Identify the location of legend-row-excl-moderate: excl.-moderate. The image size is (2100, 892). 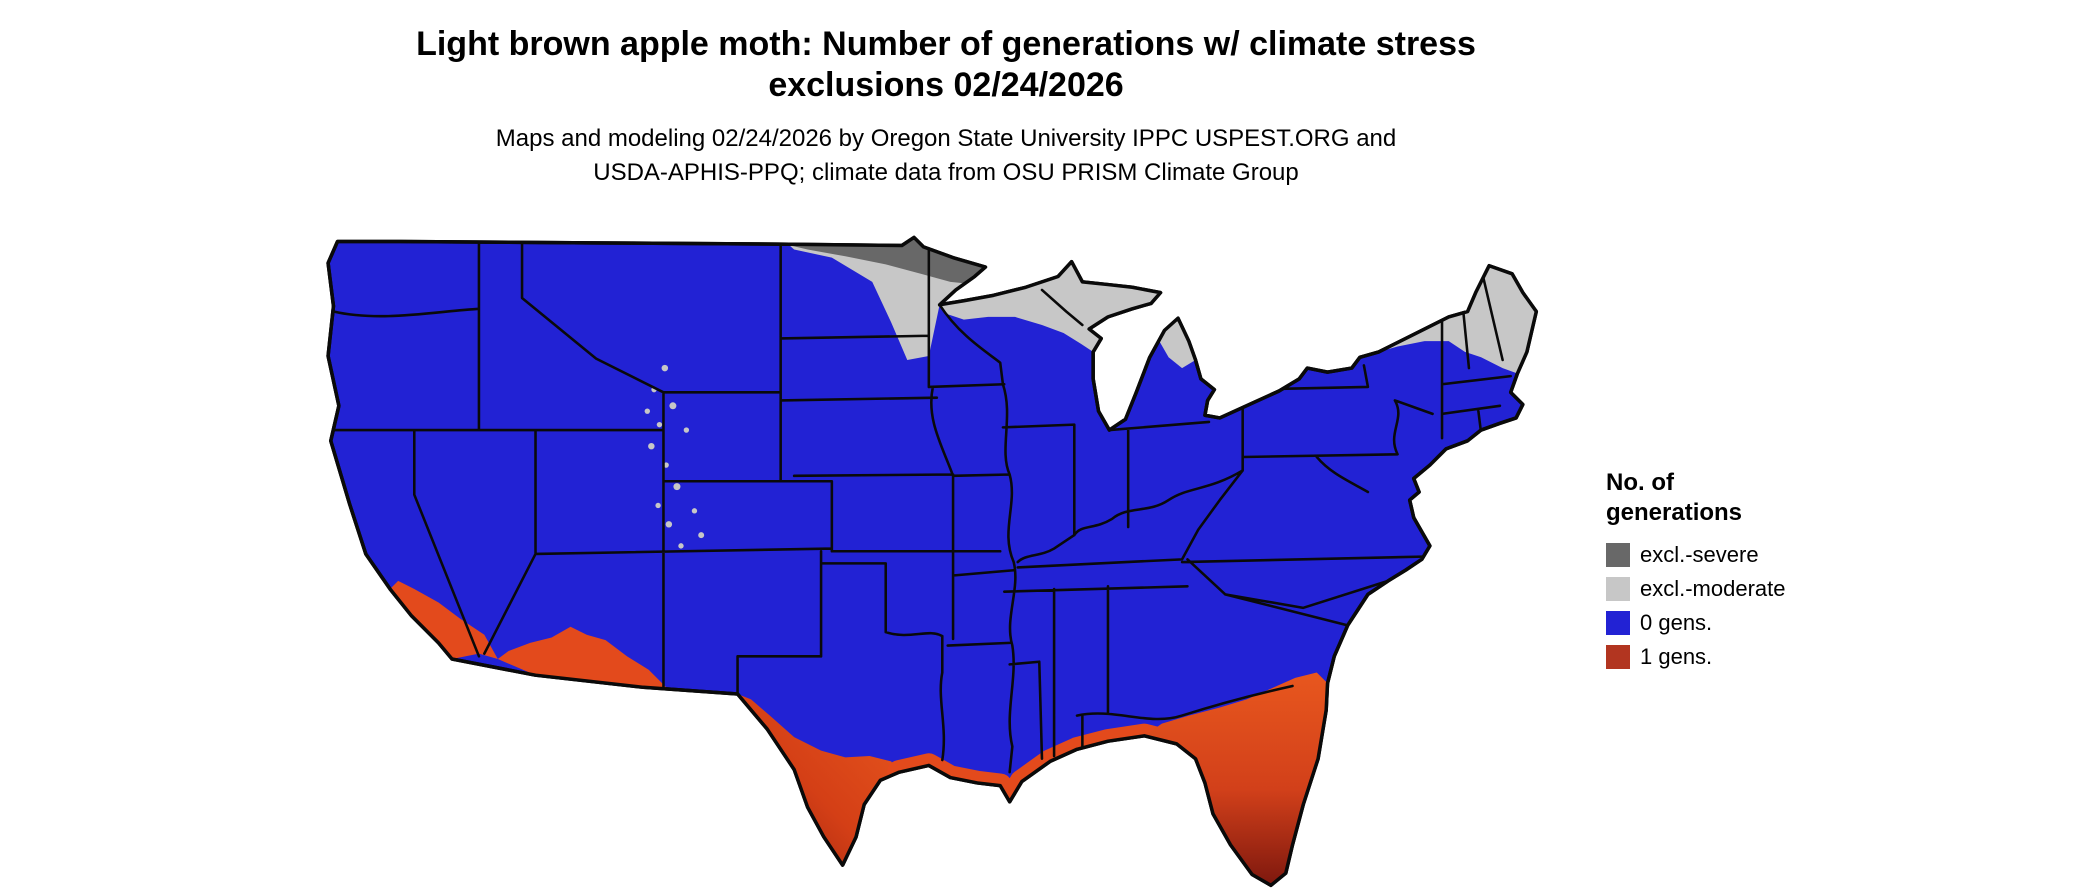
(1746, 589).